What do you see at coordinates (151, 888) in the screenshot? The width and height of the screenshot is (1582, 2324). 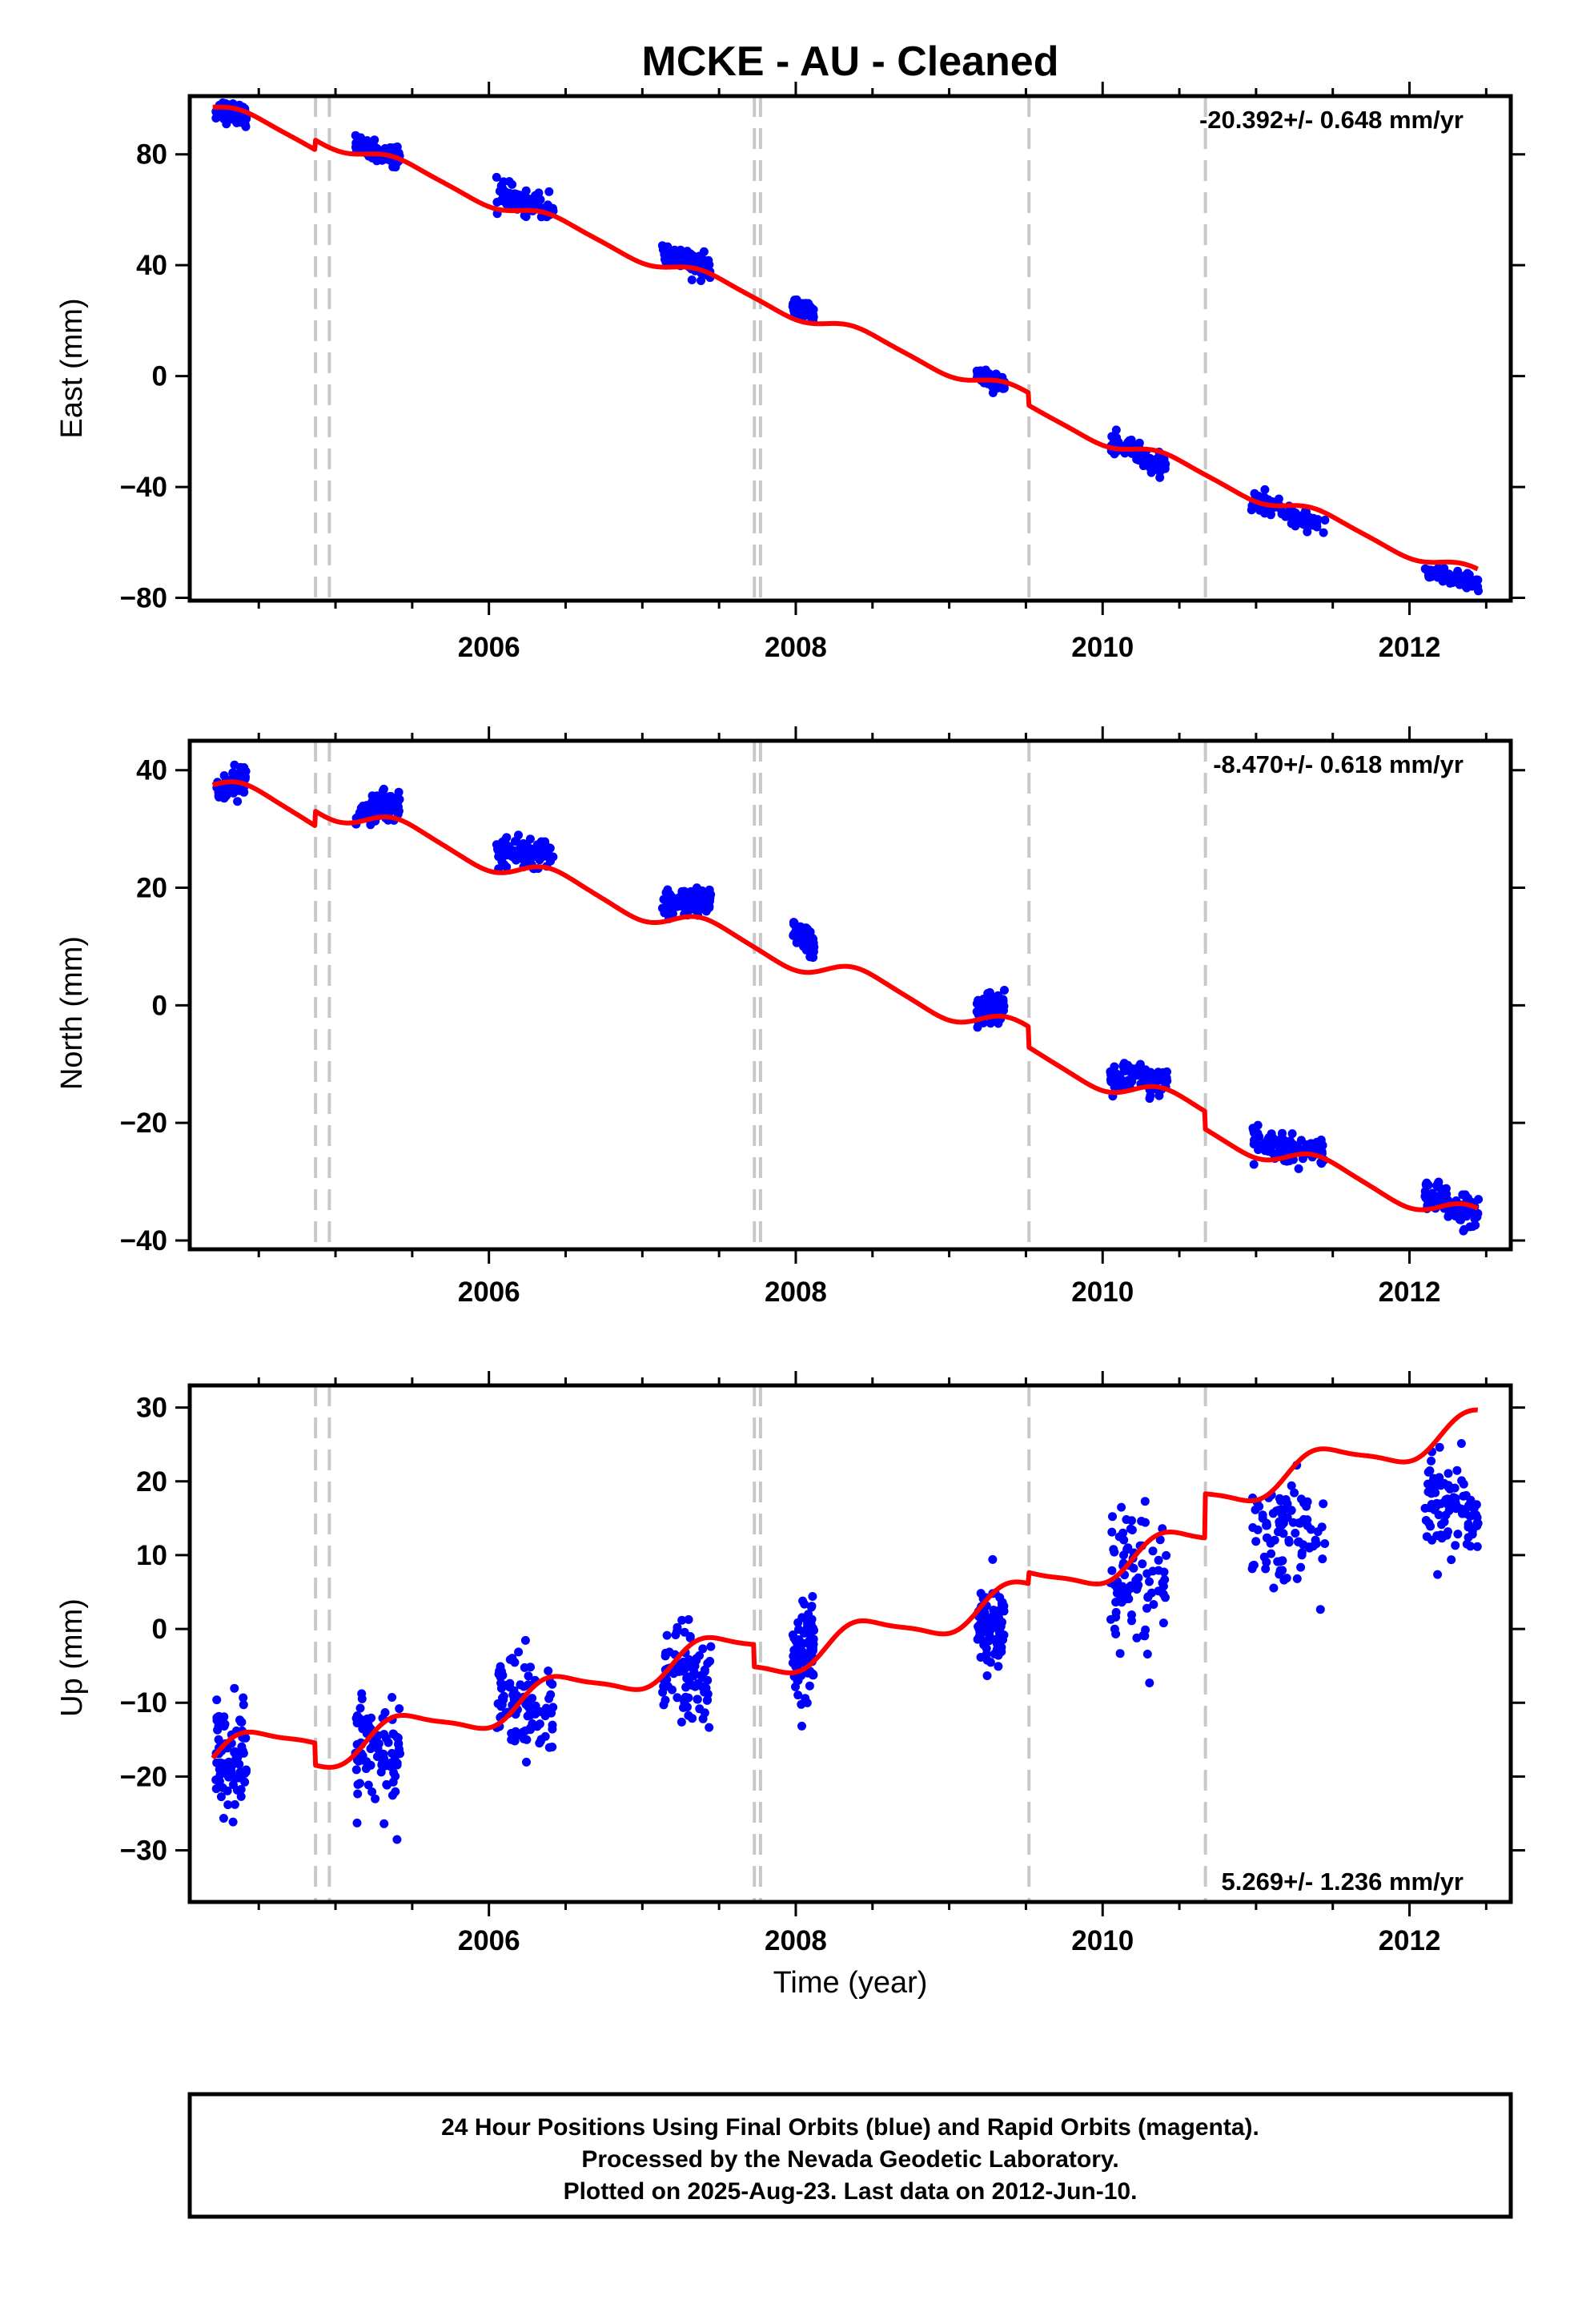 I see `north-y-tick-label: 20` at bounding box center [151, 888].